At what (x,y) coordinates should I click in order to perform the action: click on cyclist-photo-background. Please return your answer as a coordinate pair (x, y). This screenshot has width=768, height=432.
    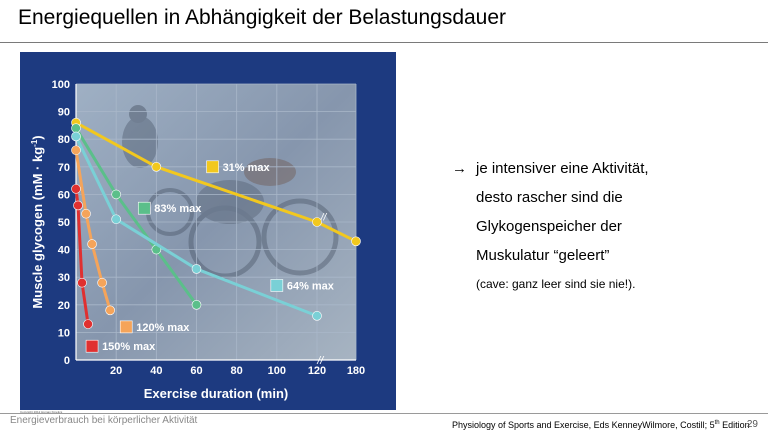
    Looking at the image, I should click on (230, 192).